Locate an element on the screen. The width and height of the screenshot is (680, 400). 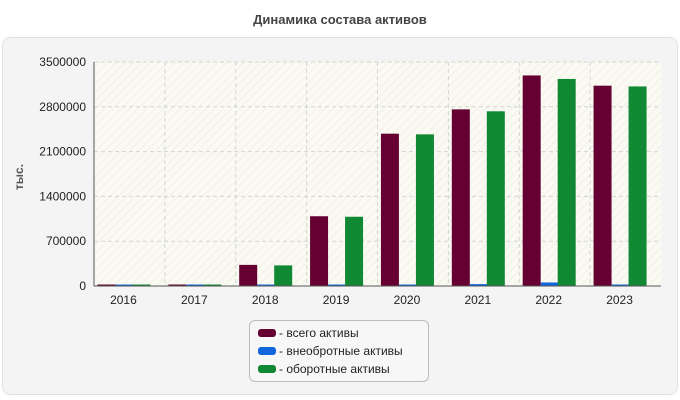
bar-2018-s0 is located at coordinates (248, 275).